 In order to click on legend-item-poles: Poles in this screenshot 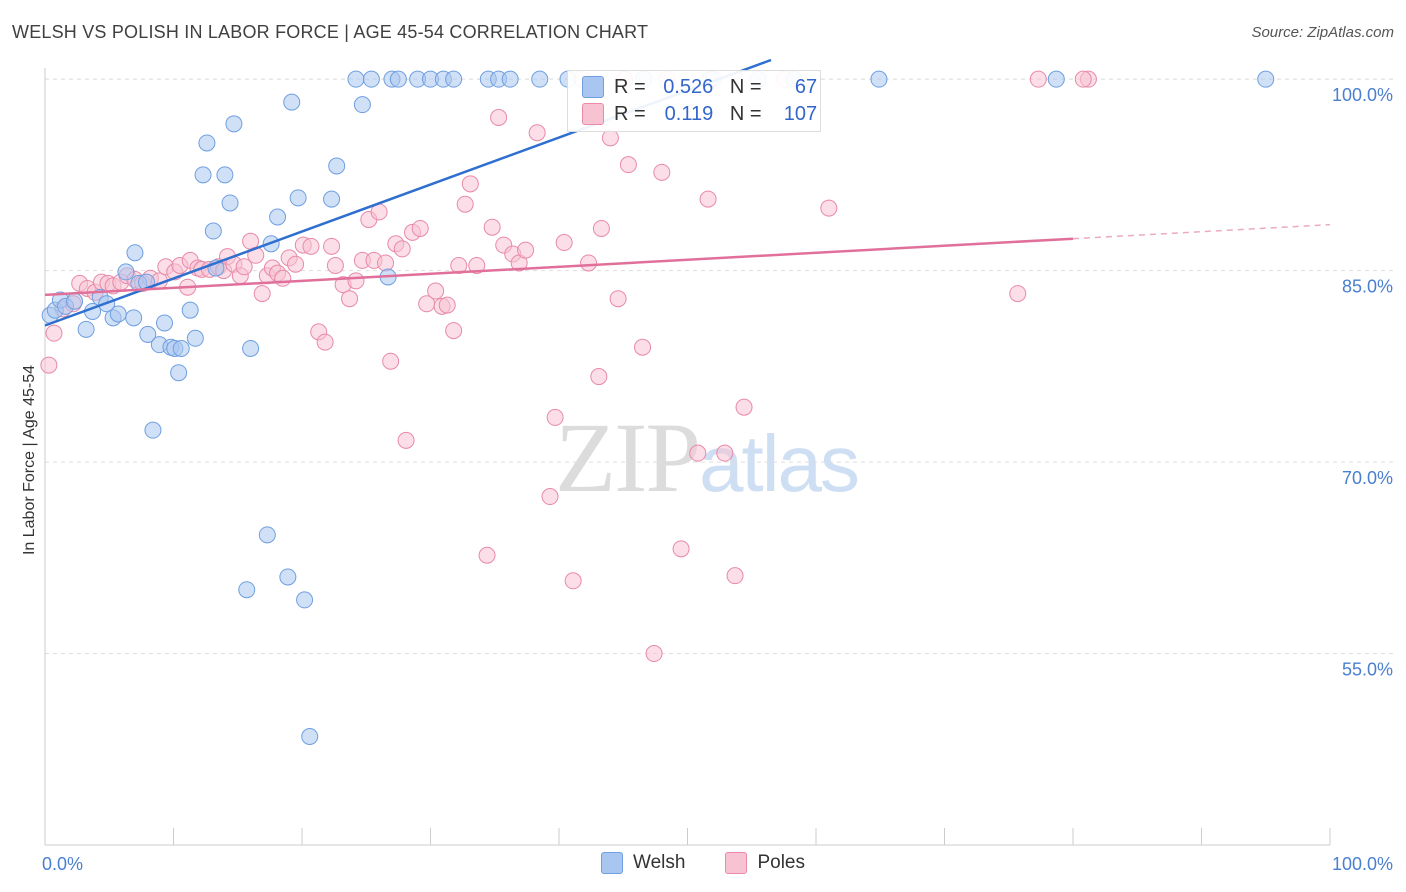, I will do `click(765, 863)`.